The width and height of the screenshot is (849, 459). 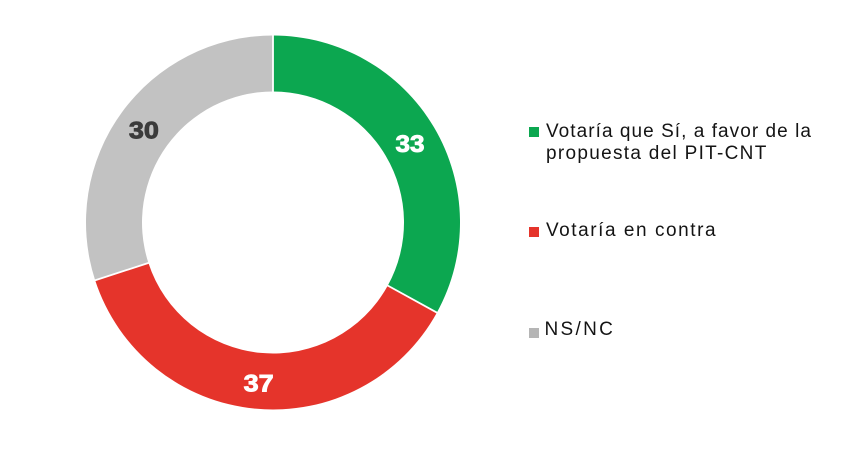 What do you see at coordinates (144, 131) in the screenshot?
I see `svg-text: 30` at bounding box center [144, 131].